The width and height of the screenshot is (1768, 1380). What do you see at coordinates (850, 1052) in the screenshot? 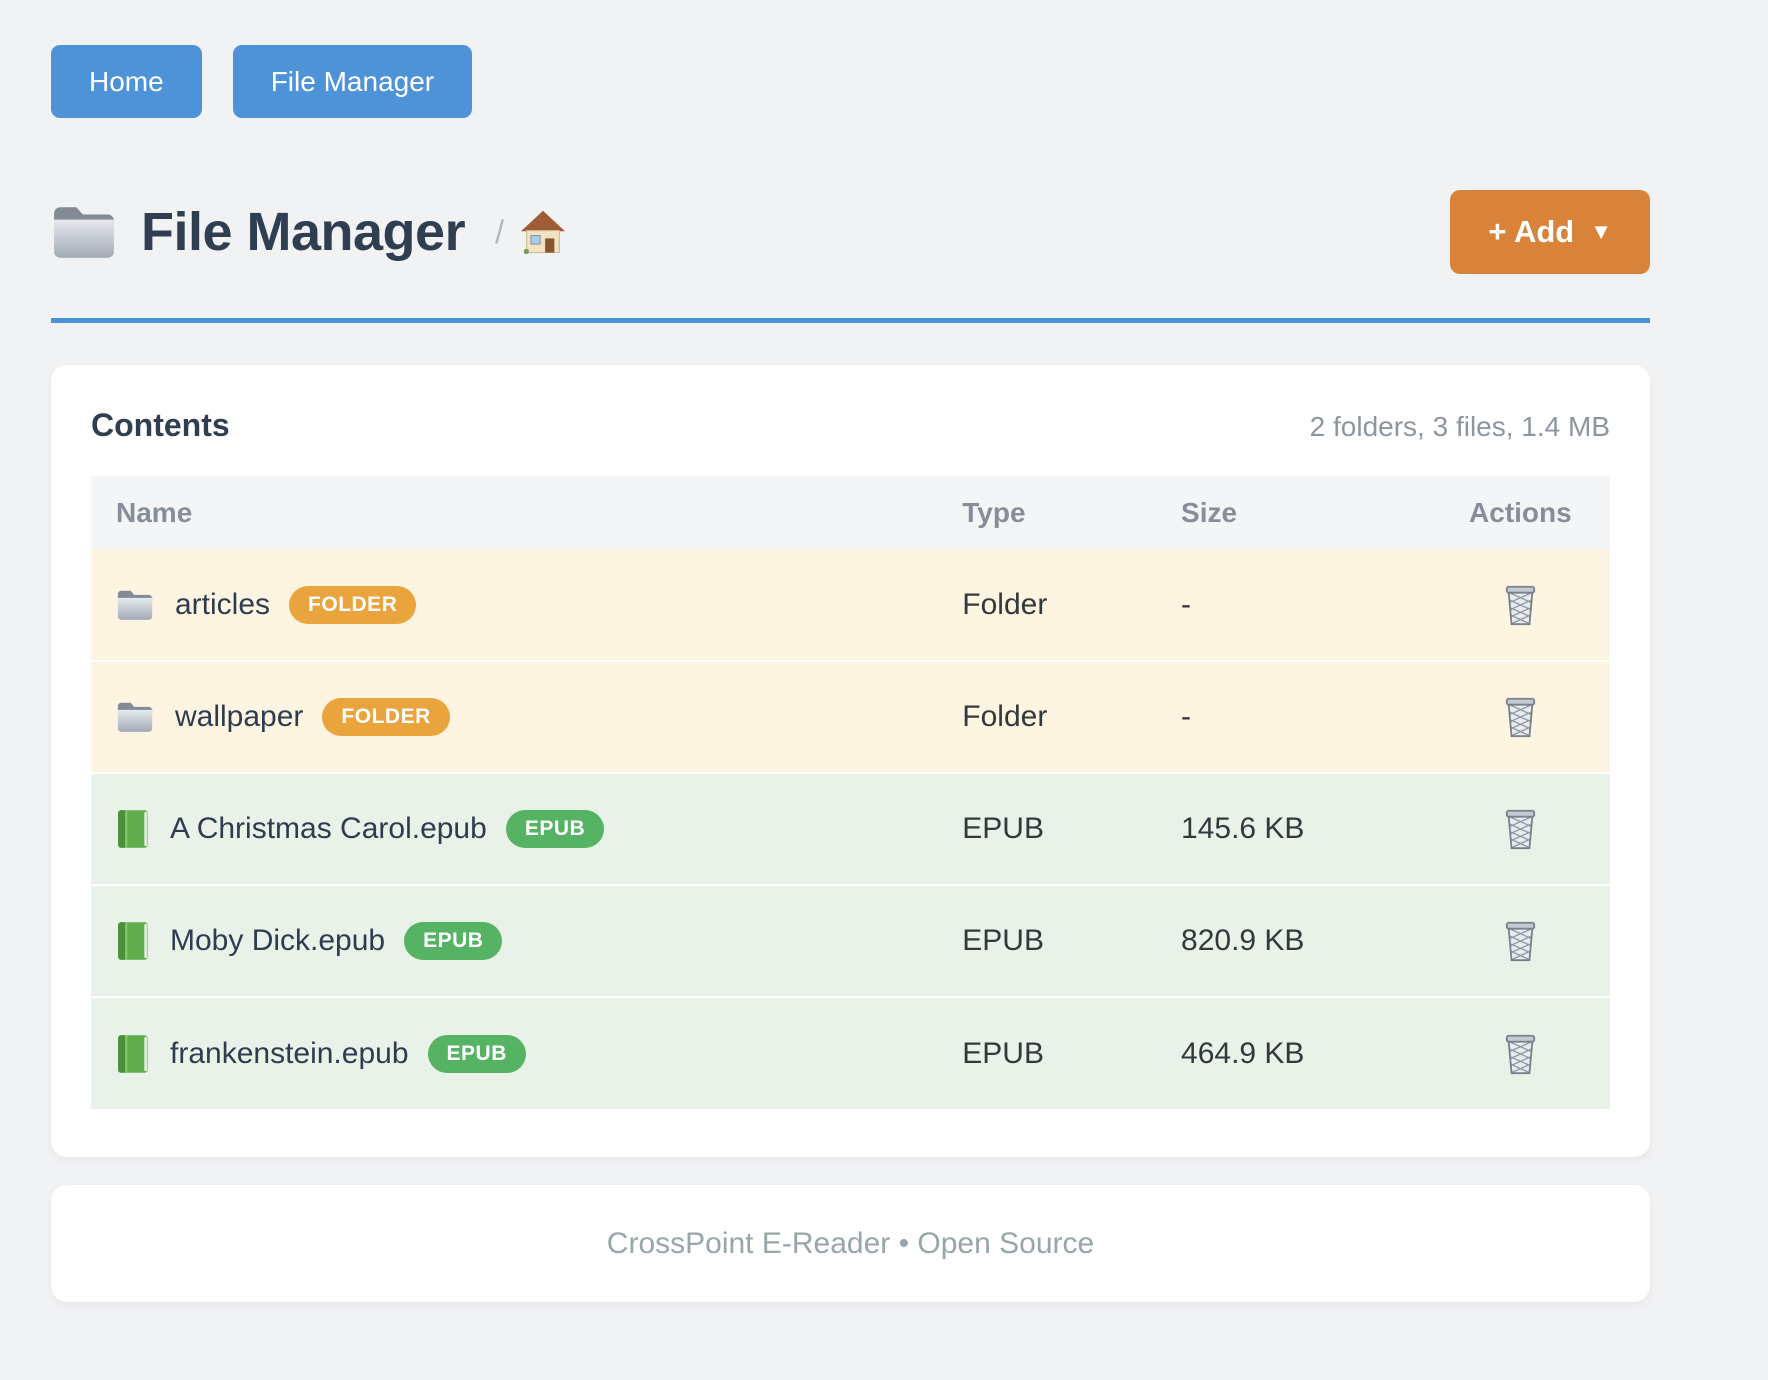
I see `table-row-frankenstein: frankenstein.epub EPUB EPUB 464.9 KB` at bounding box center [850, 1052].